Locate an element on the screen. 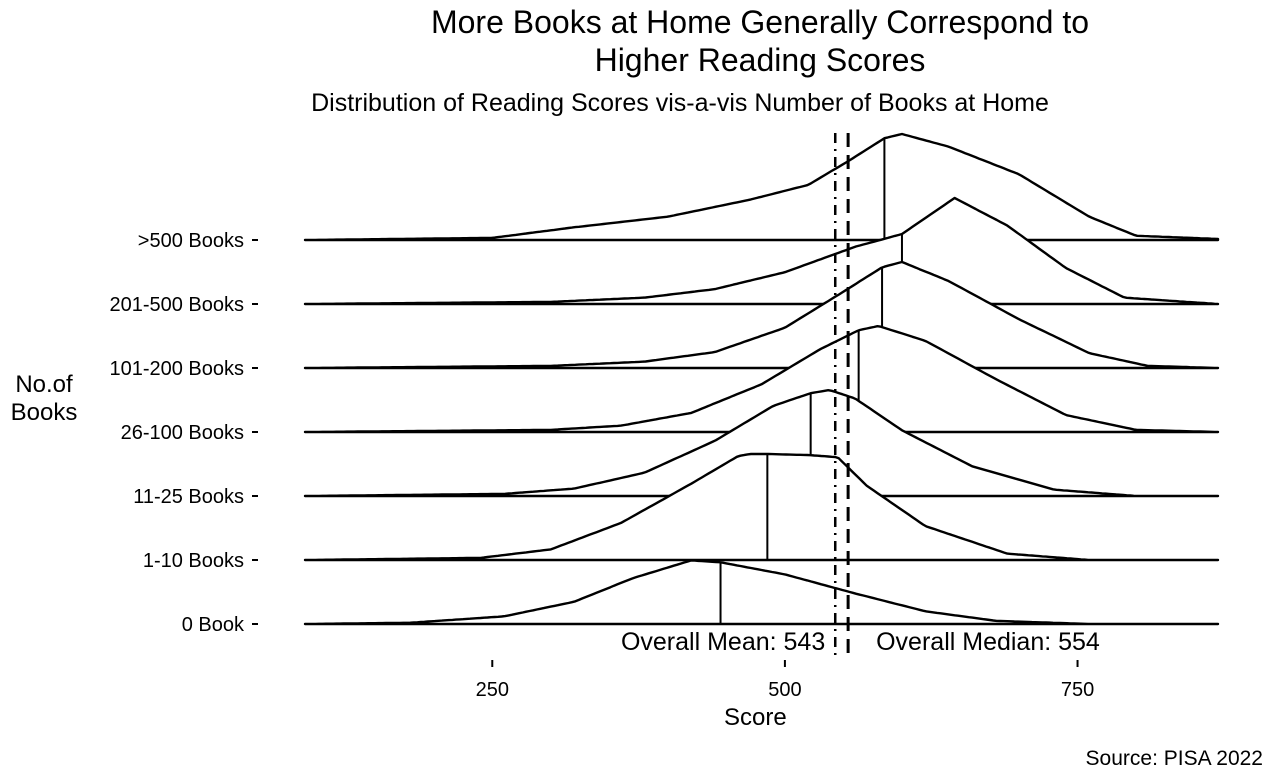  y-tick-label: 26-100 Books is located at coordinates (182, 433).